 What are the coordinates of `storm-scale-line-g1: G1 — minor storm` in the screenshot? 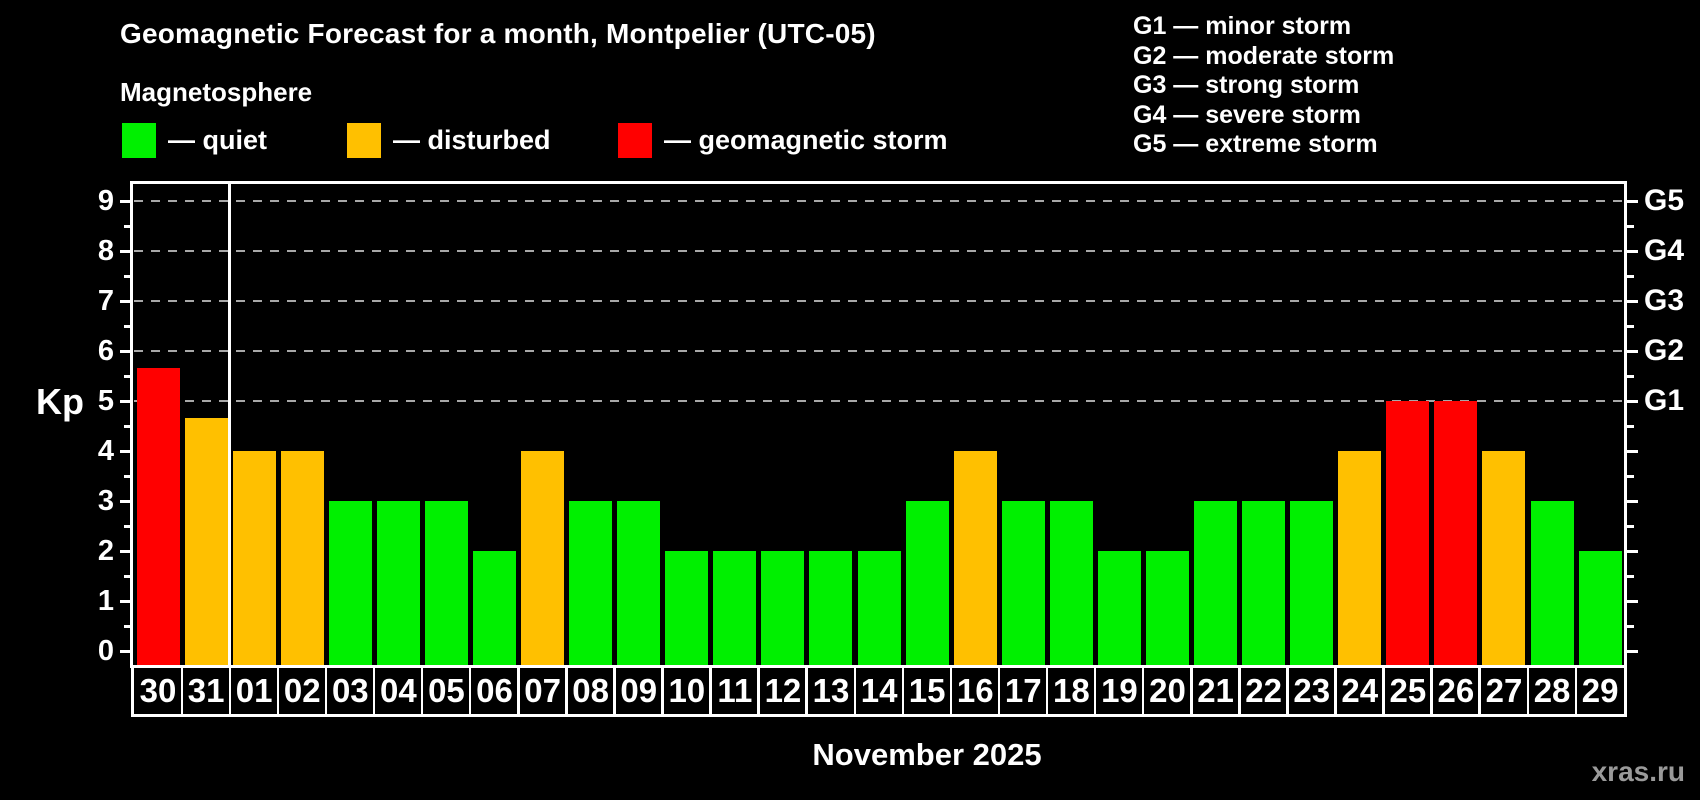 It's located at (1242, 26).